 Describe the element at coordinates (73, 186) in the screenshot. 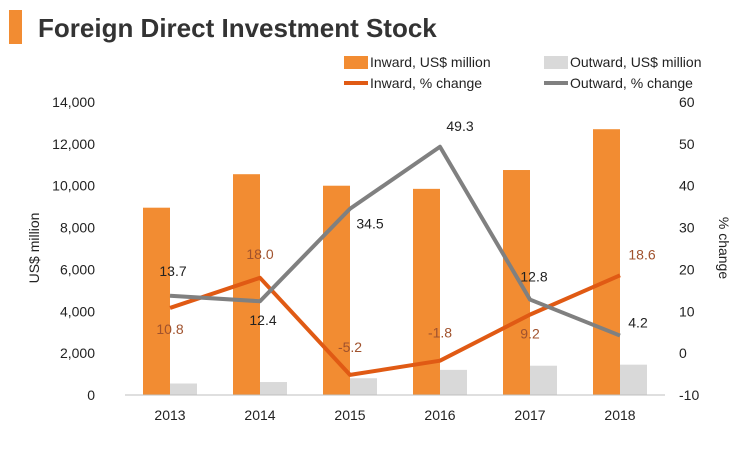

I see `y-tick-label: 10,000` at that location.